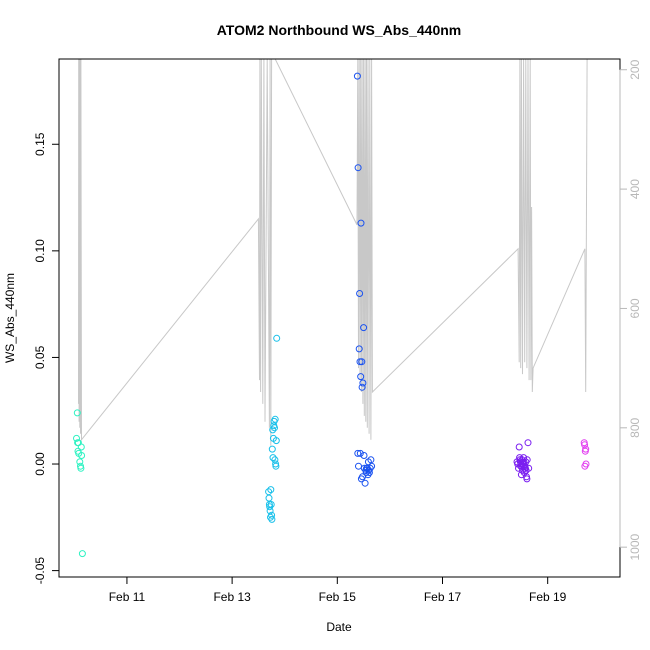  I want to click on x-tick-label: Feb 15, so click(338, 597).